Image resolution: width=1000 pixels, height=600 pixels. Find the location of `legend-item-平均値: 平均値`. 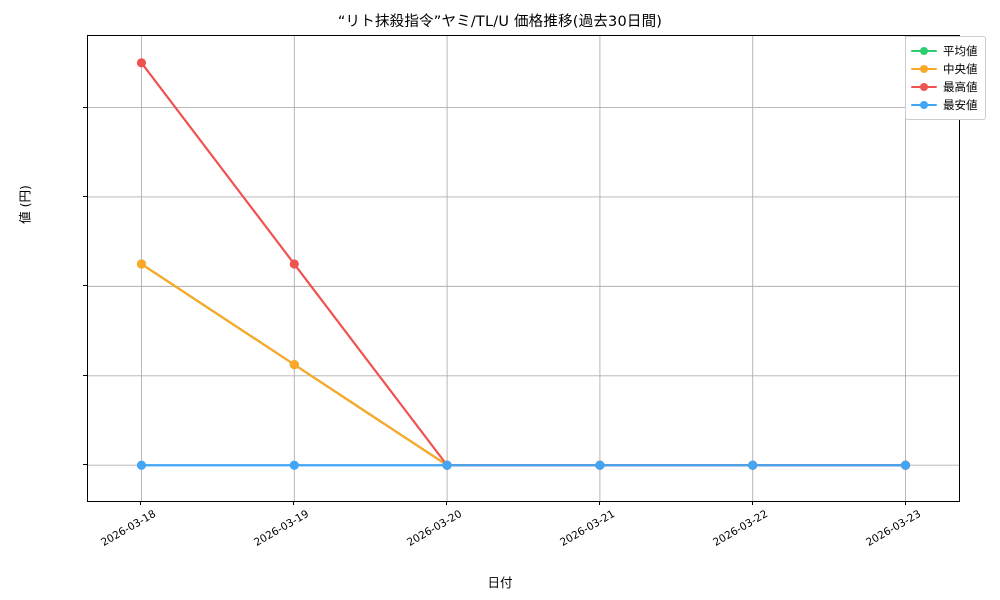

legend-item-平均値: 平均値 is located at coordinates (944, 51).